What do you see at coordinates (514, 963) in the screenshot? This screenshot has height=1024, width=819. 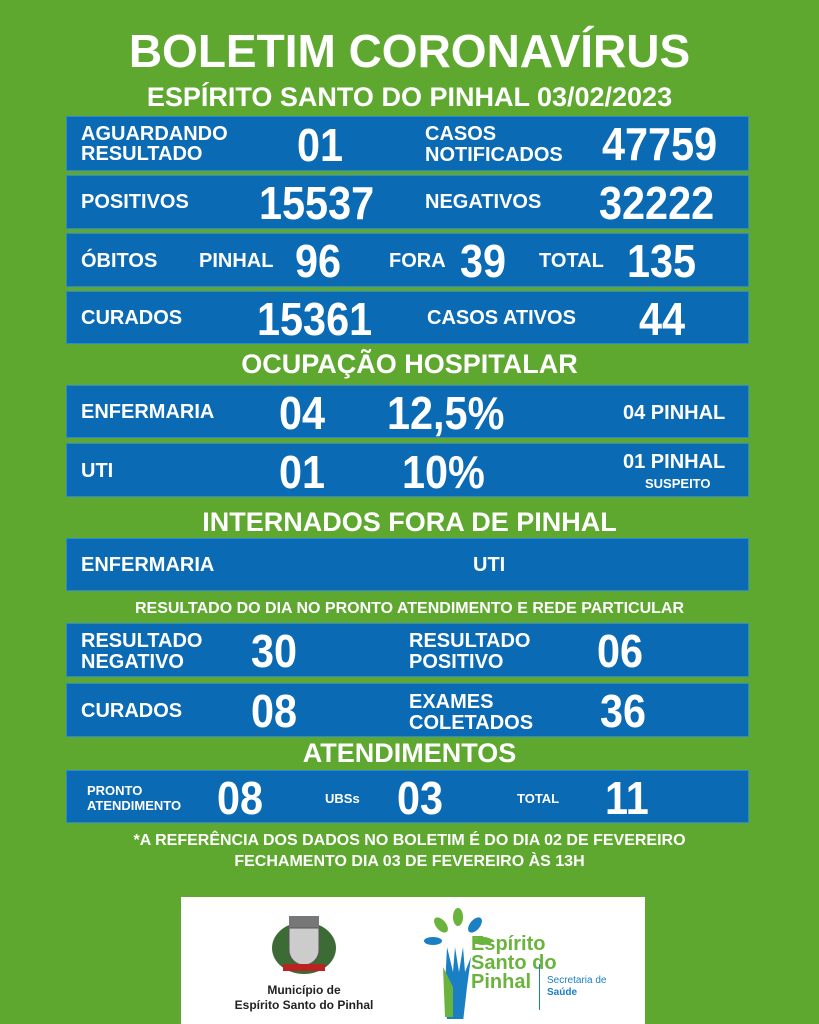 I see `brand-text: Santo do` at bounding box center [514, 963].